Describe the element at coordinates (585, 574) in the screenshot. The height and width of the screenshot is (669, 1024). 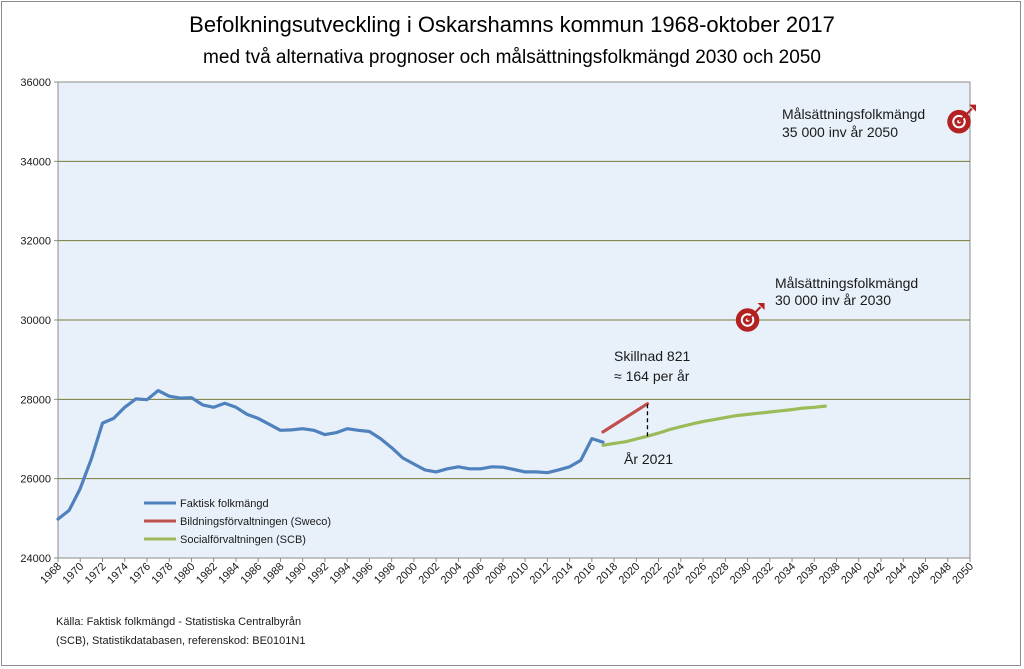
I see `x-tick-label: 2016` at that location.